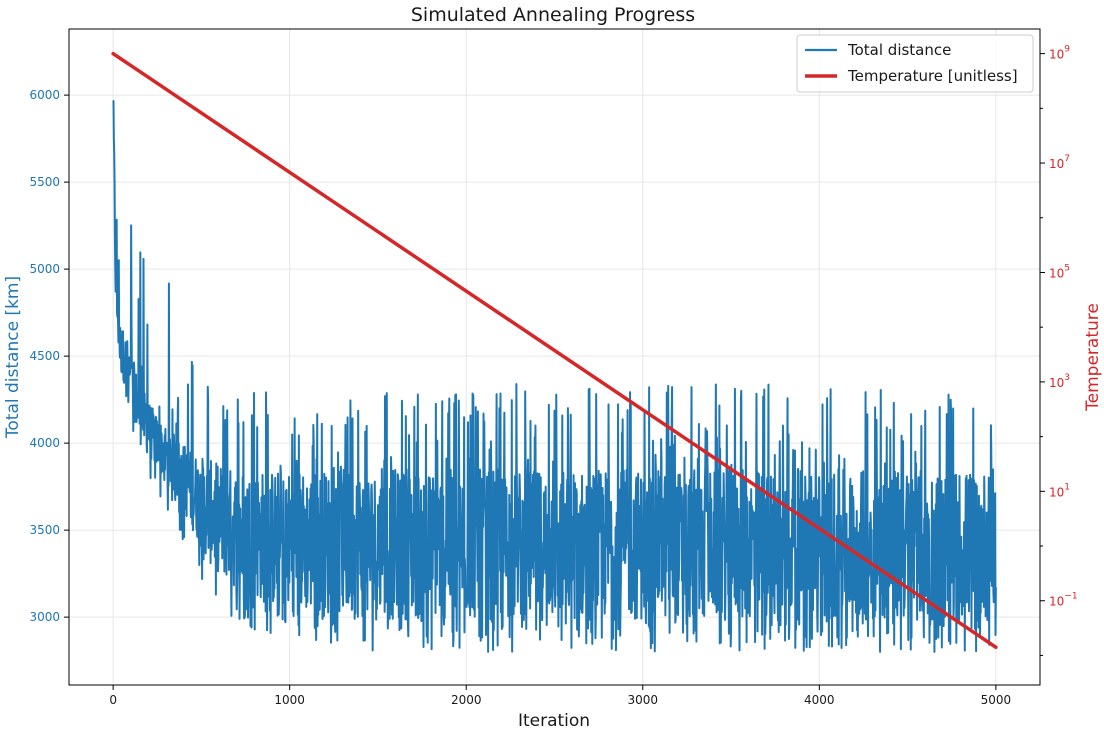 The height and width of the screenshot is (733, 1104). Describe the element at coordinates (1067, 487) in the screenshot. I see `y-right-tick-exponent-1: 1` at that location.